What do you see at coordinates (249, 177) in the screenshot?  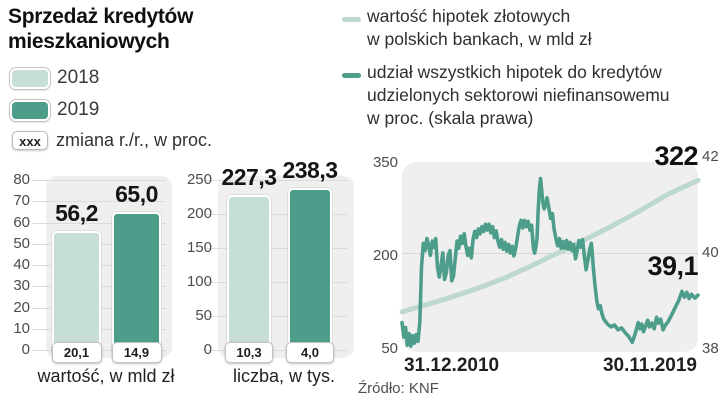 I see `bar-value-label: 227,3` at bounding box center [249, 177].